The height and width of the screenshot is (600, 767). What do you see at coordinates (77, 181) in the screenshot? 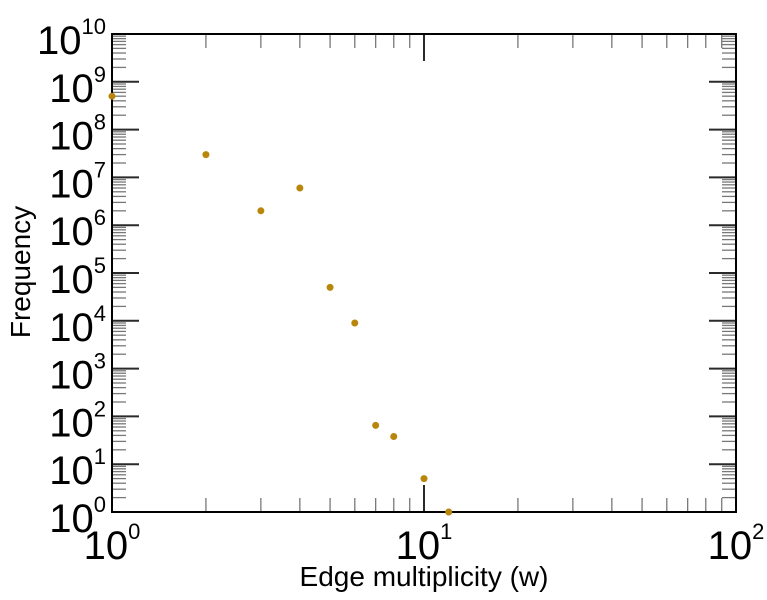
I see `y-tick-label: 10⁷` at bounding box center [77, 181].